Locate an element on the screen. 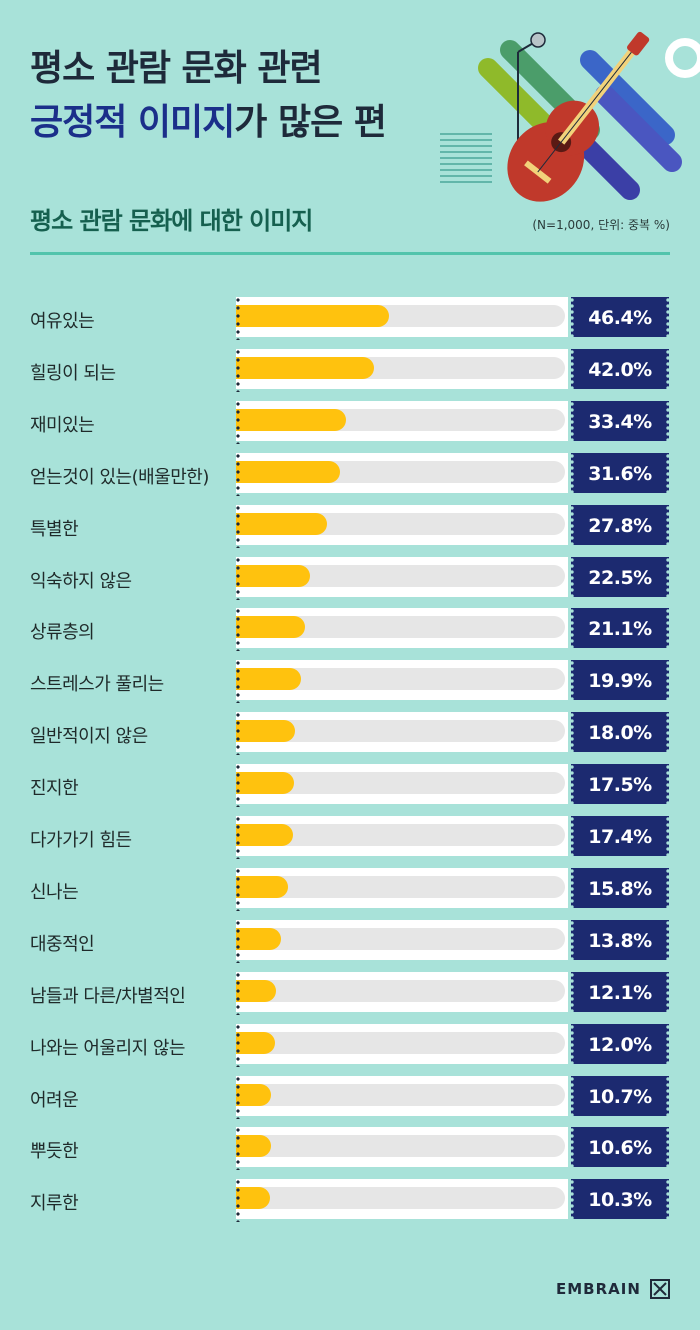  chart-row: 진지한 17.5% is located at coordinates (350, 789).